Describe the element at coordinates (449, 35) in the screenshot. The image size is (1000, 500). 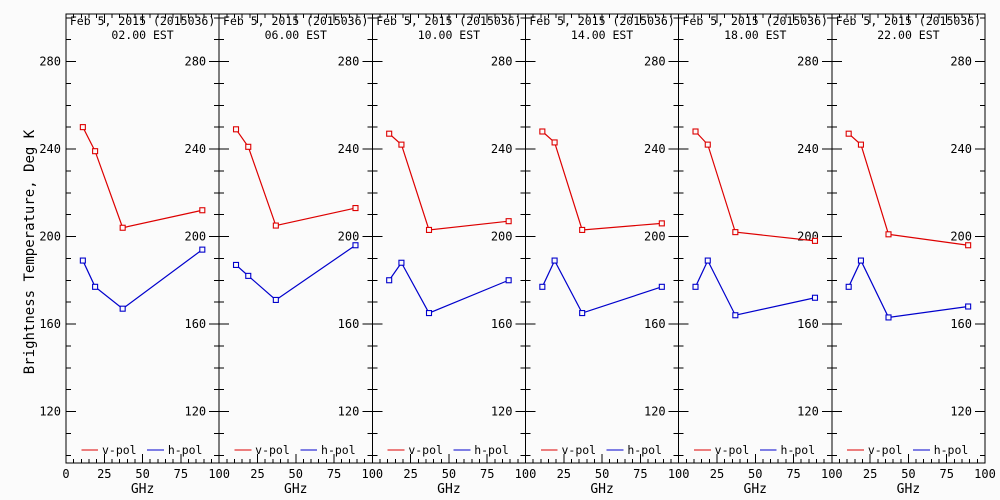
I see `panel-subtitle: 10.00 EST` at that location.